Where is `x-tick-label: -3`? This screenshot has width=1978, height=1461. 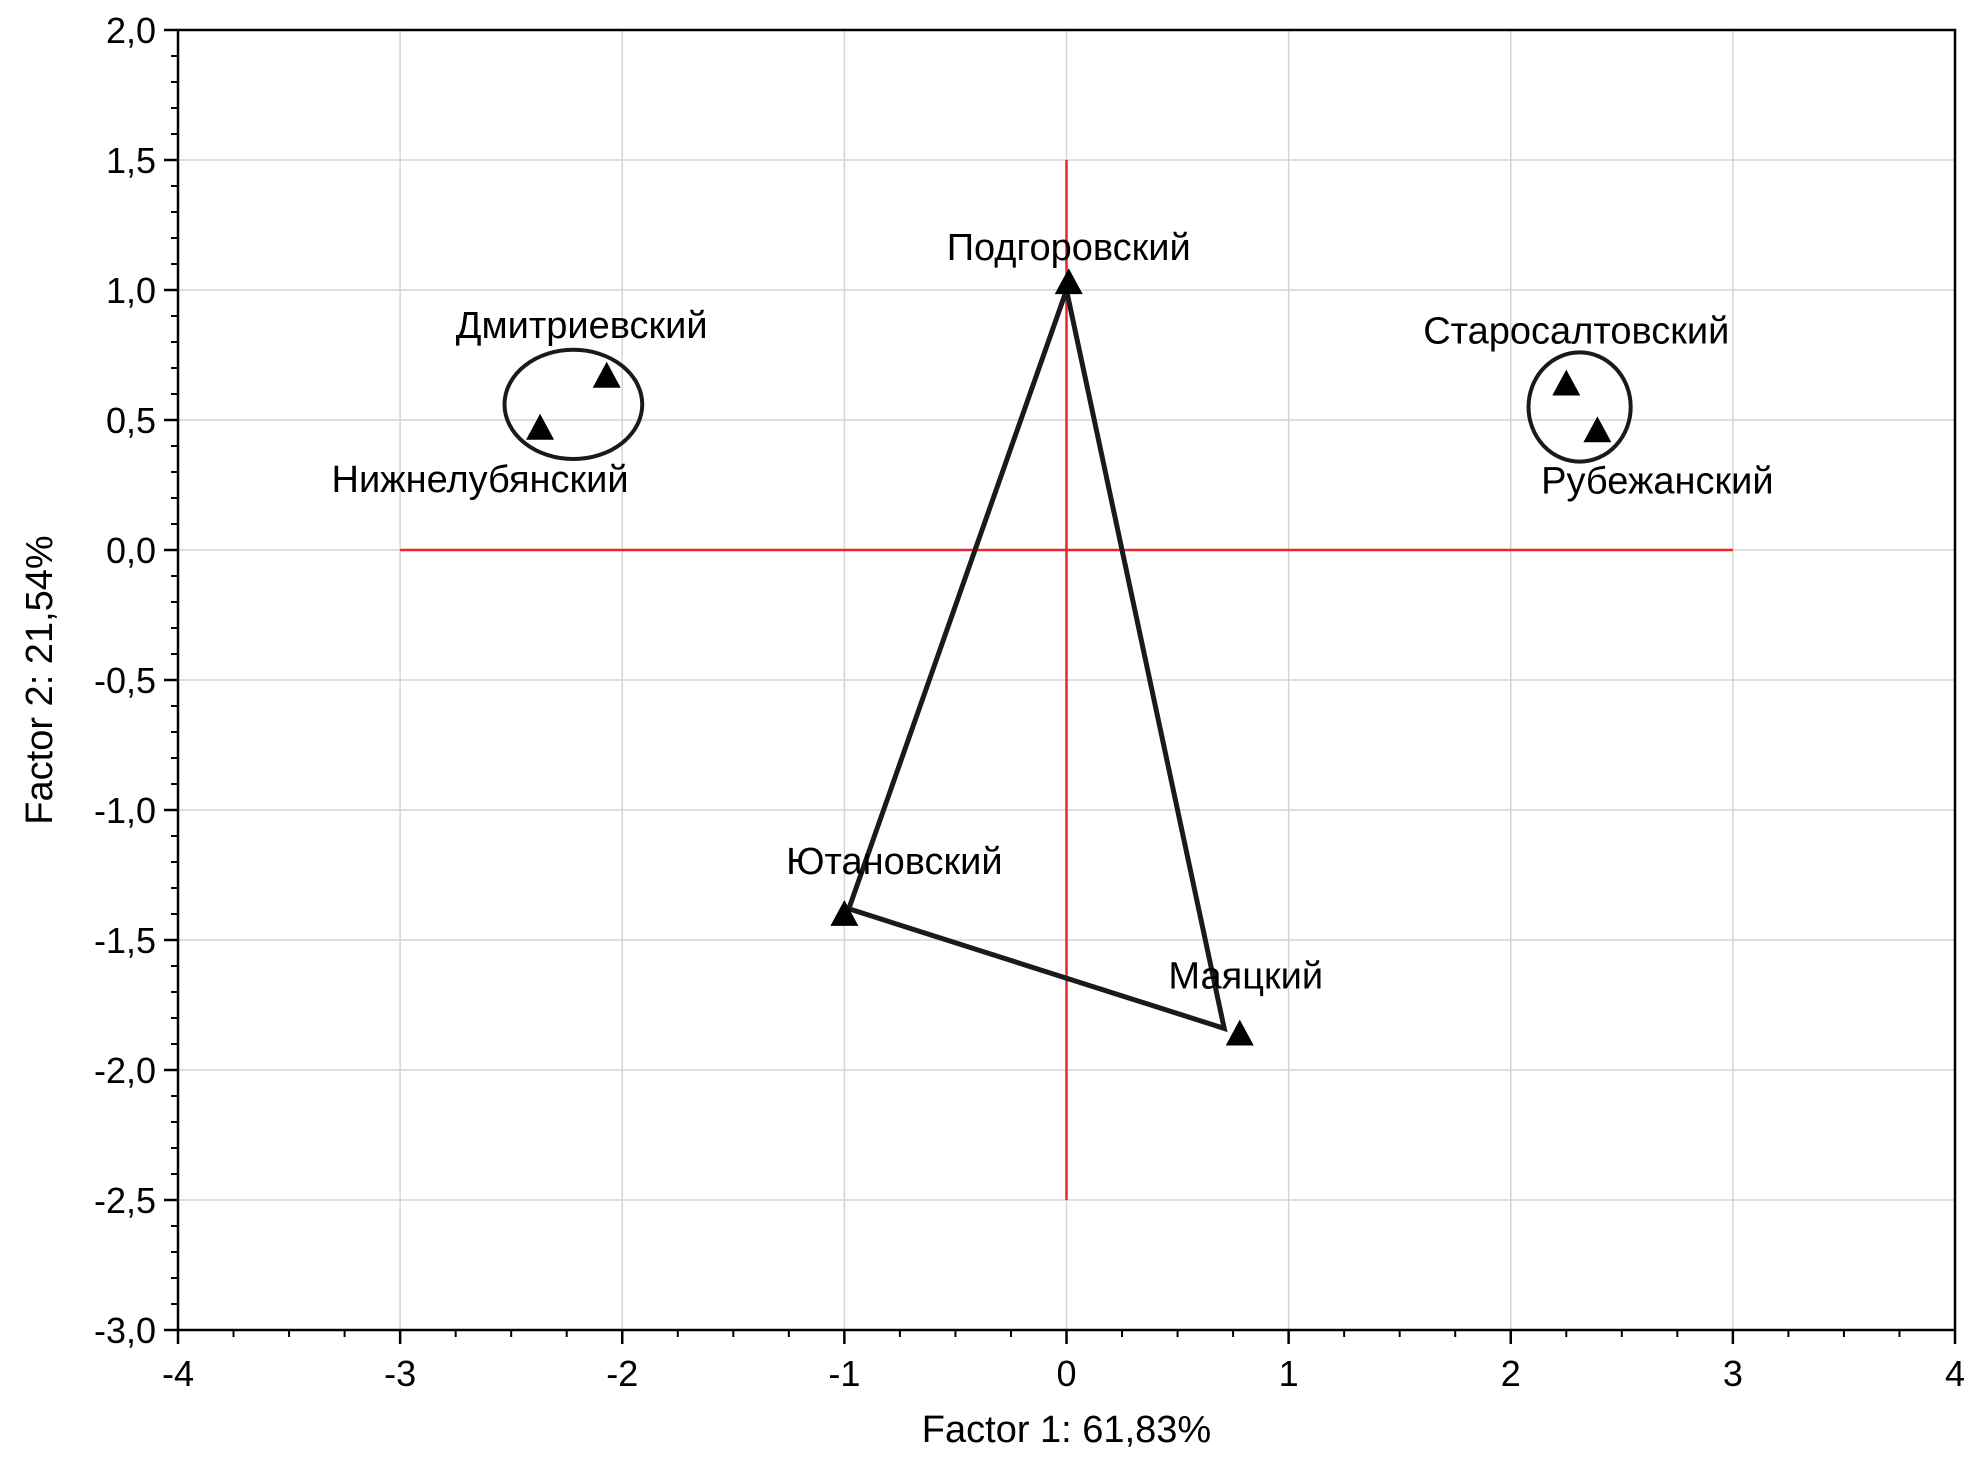
x-tick-label: -3 is located at coordinates (400, 1373).